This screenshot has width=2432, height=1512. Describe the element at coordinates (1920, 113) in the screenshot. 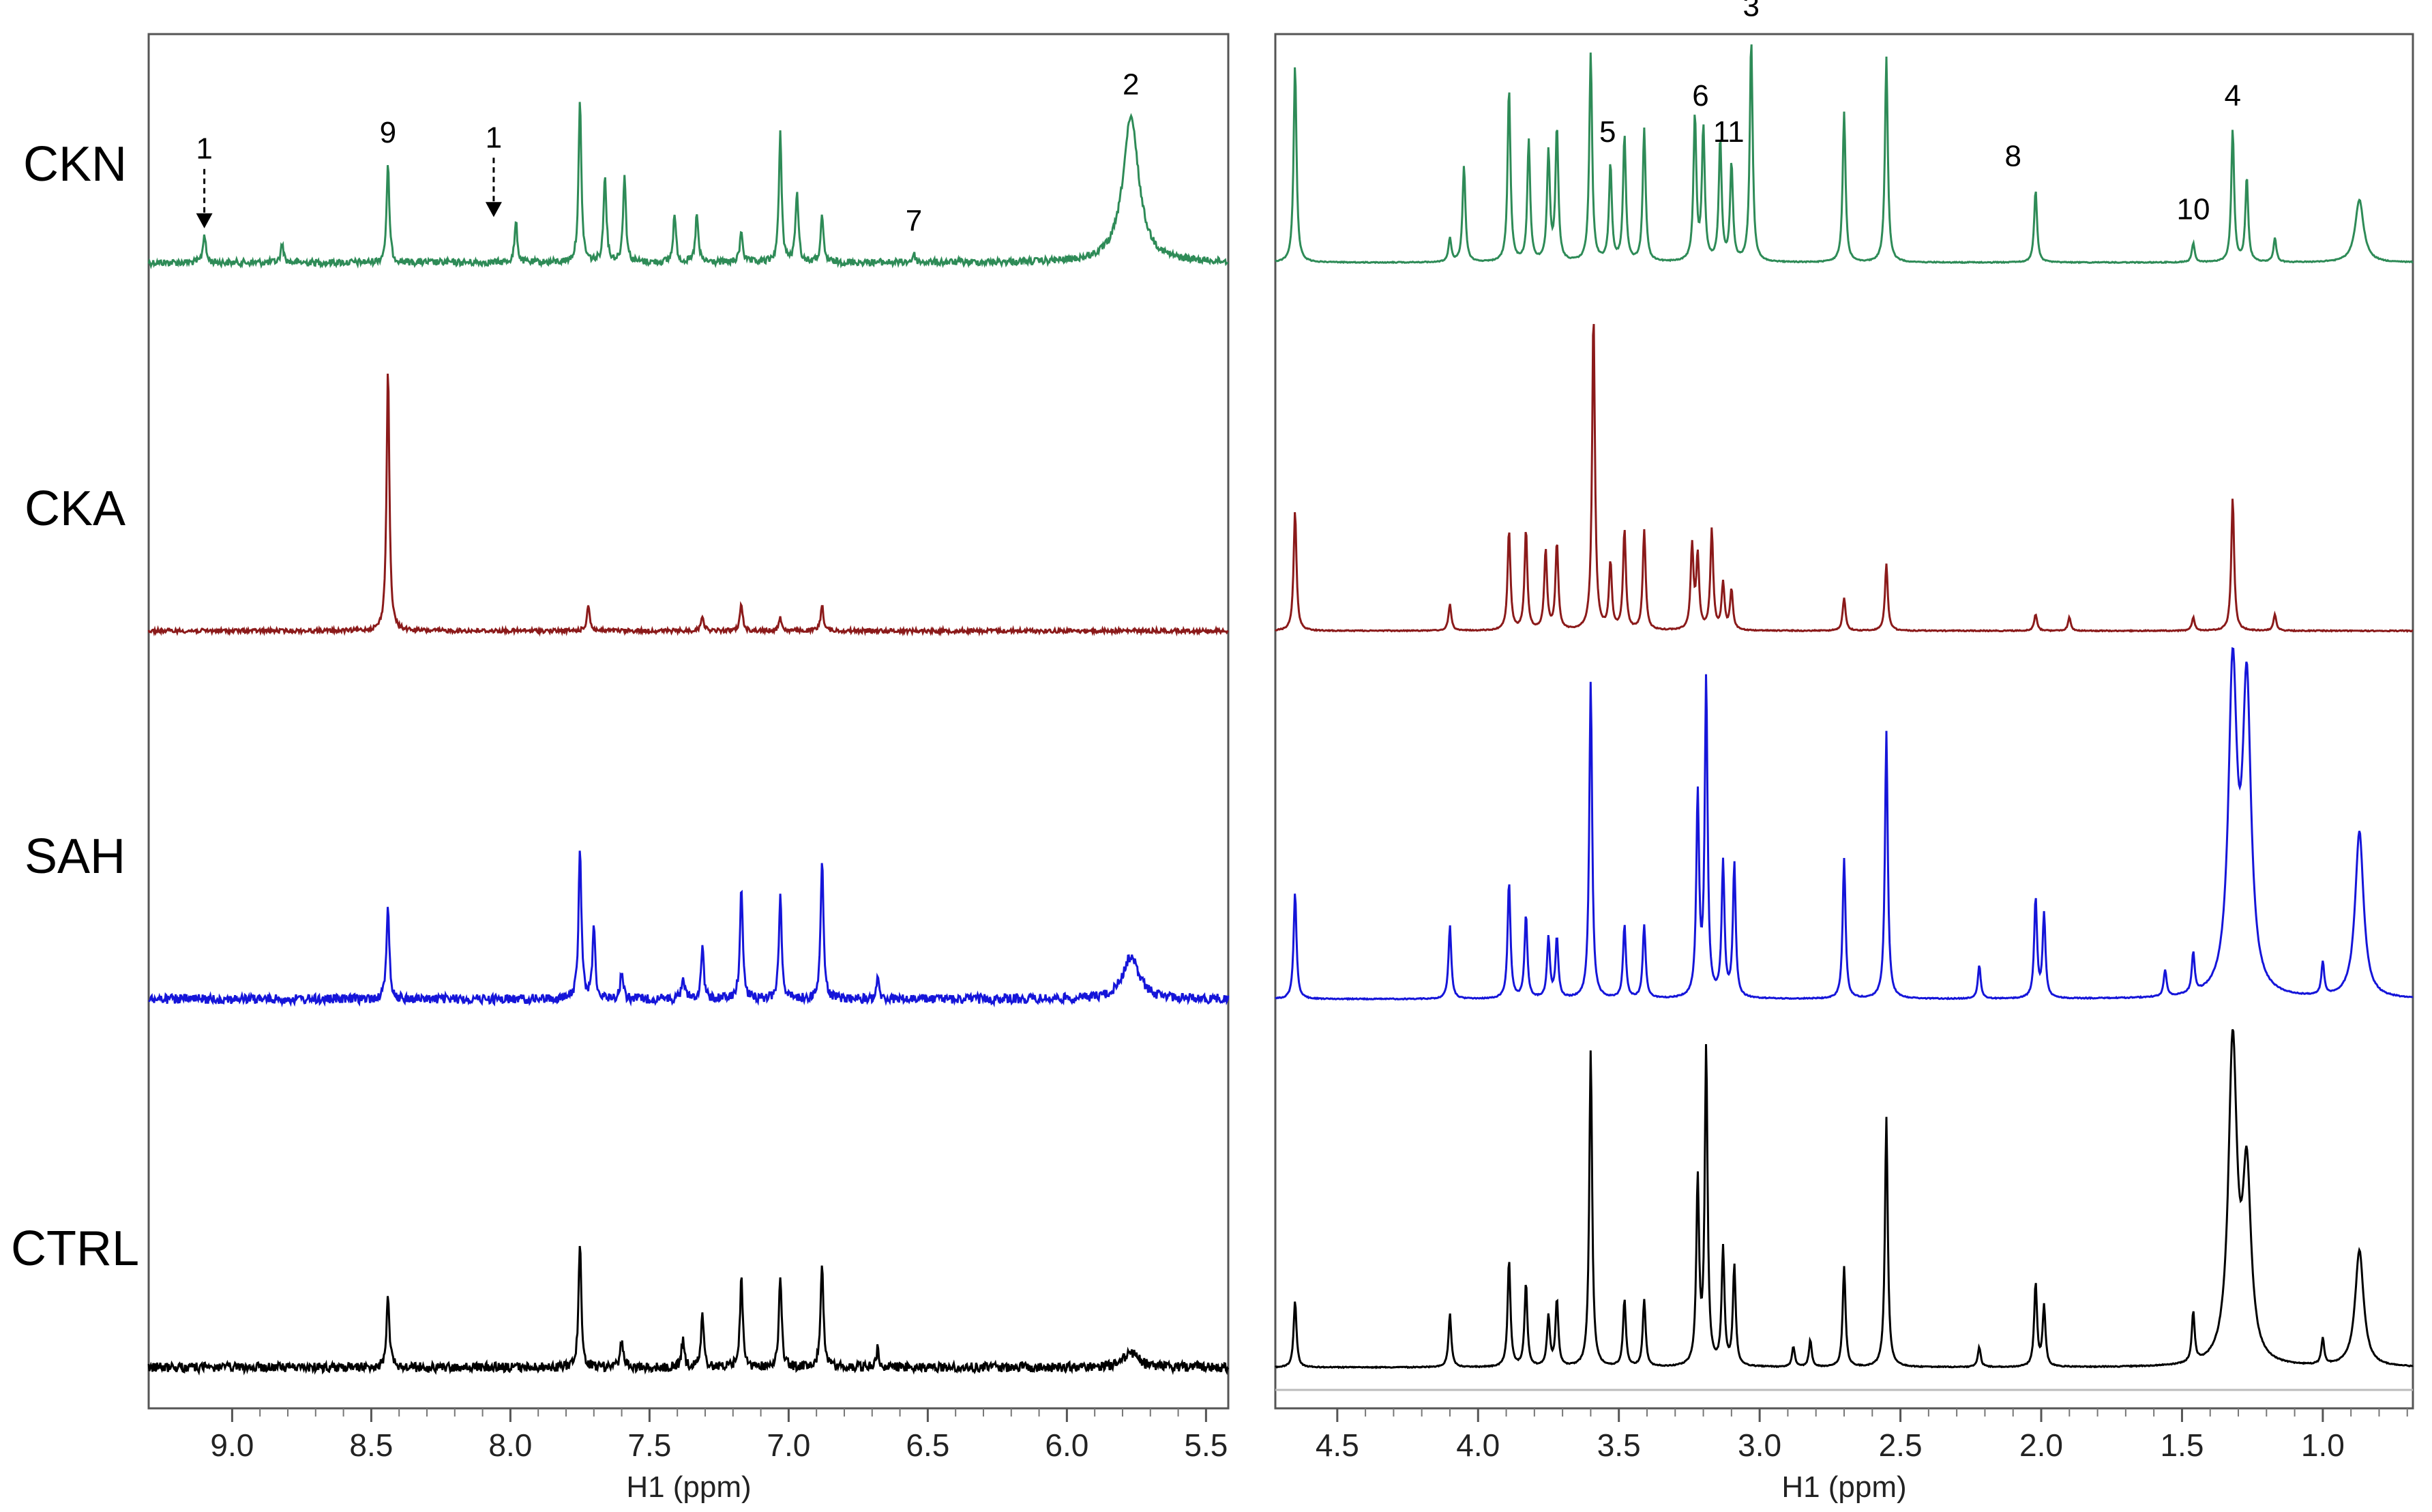

I see `right-peak-annotations: 5 611 3 8 10 4` at that location.